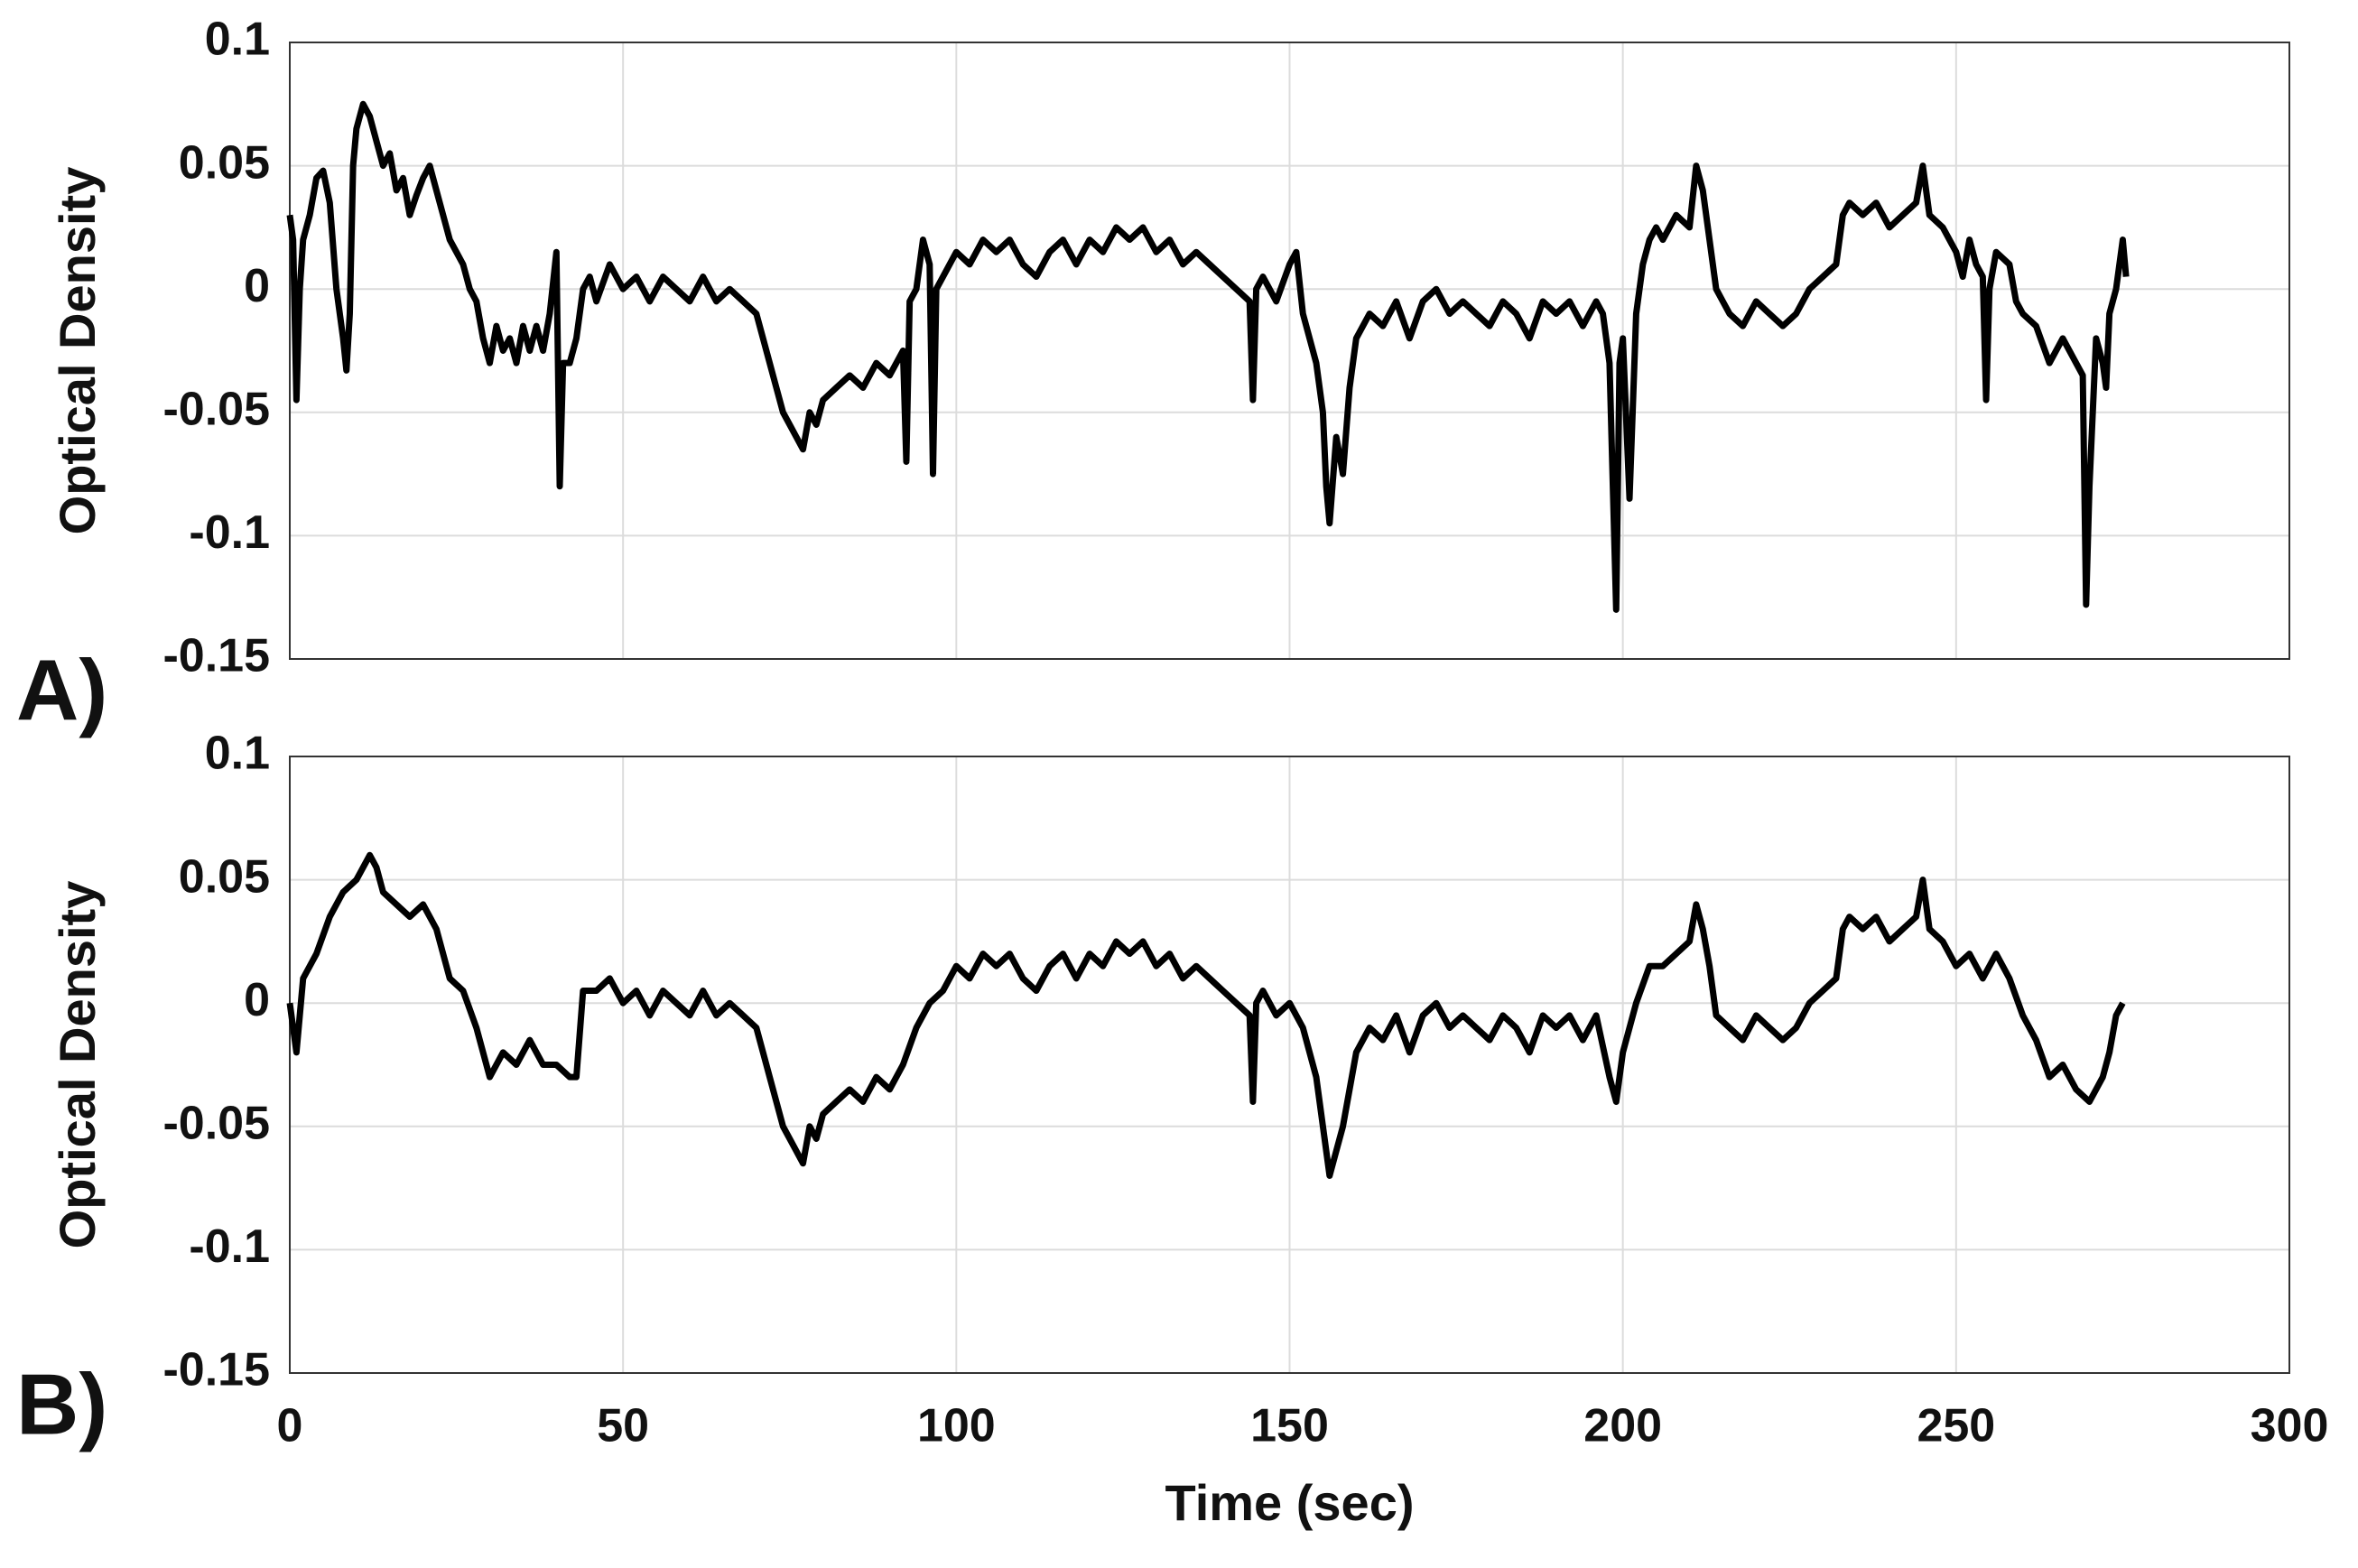 The width and height of the screenshot is (2358, 1568). I want to click on x-axis-label: Time (sec), so click(1290, 1502).